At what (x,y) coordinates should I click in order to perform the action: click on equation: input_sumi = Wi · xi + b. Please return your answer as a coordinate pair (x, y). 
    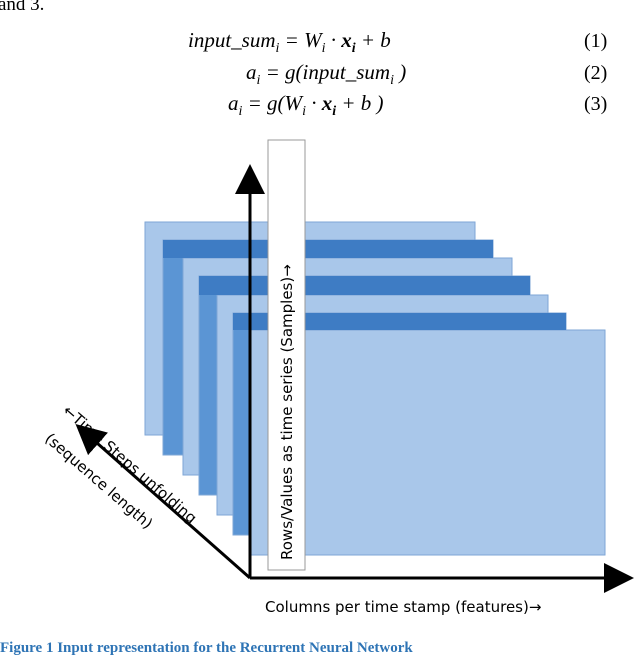
    Looking at the image, I should click on (289, 42).